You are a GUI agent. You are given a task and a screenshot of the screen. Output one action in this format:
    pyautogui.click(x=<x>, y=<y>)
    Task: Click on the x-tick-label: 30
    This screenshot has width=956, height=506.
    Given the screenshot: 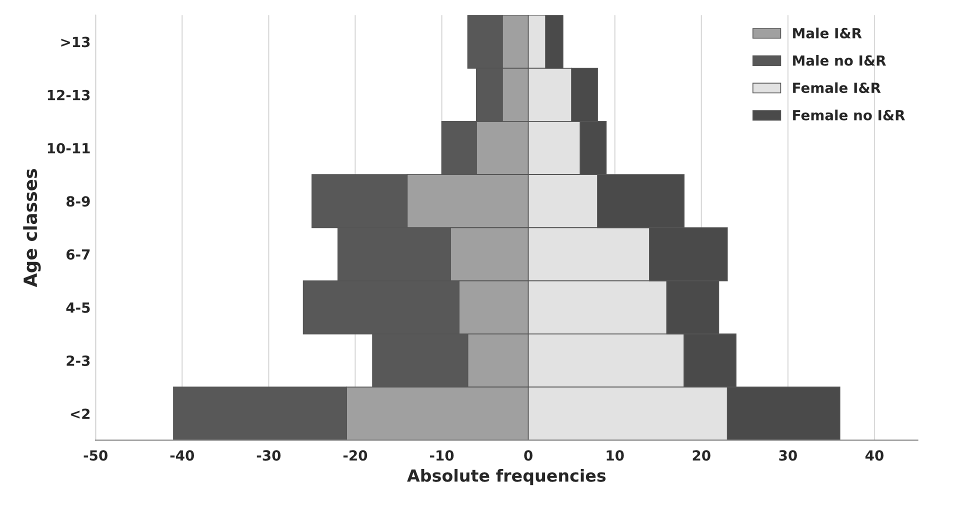 What is the action you would take?
    pyautogui.click(x=788, y=455)
    